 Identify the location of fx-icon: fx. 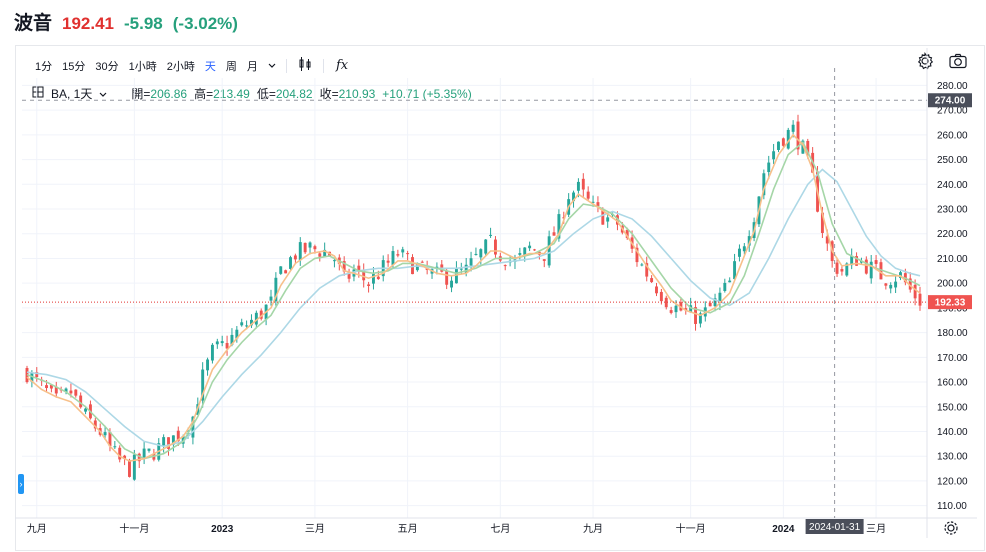
(342, 65).